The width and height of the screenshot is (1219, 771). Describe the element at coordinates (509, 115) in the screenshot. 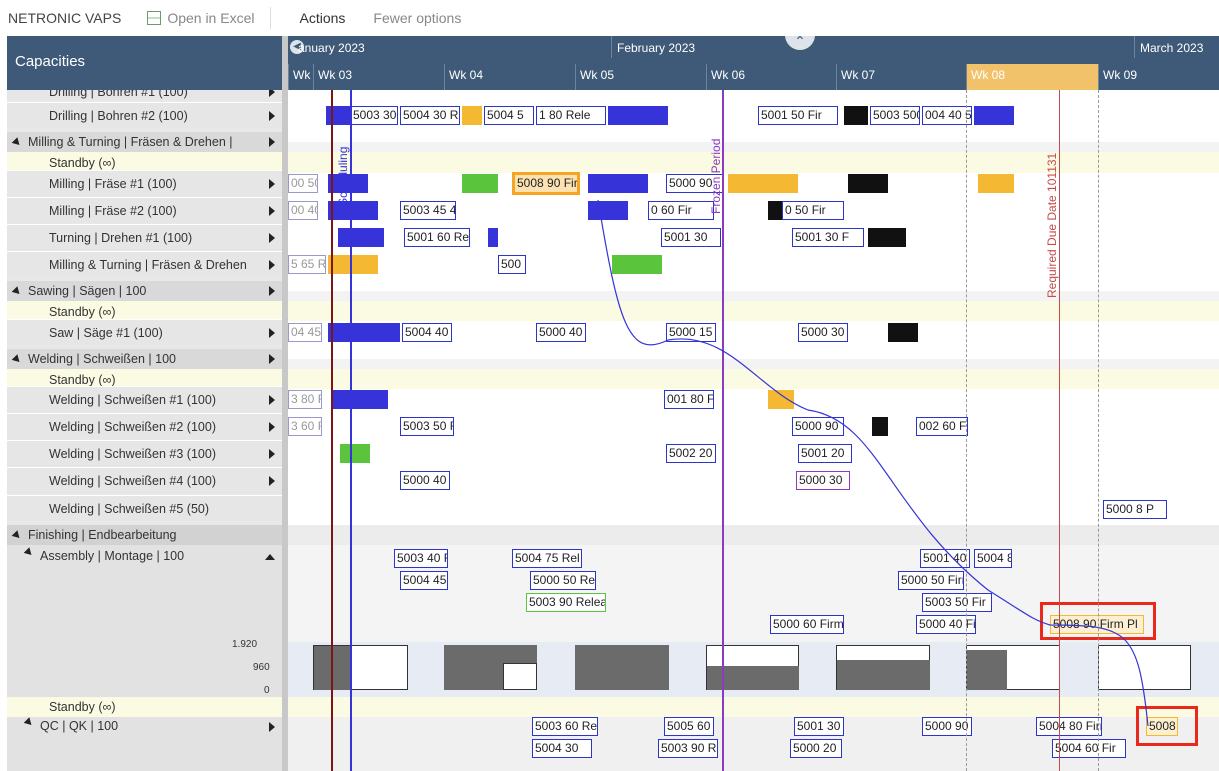

I see `operation-bar: 5004 5` at that location.